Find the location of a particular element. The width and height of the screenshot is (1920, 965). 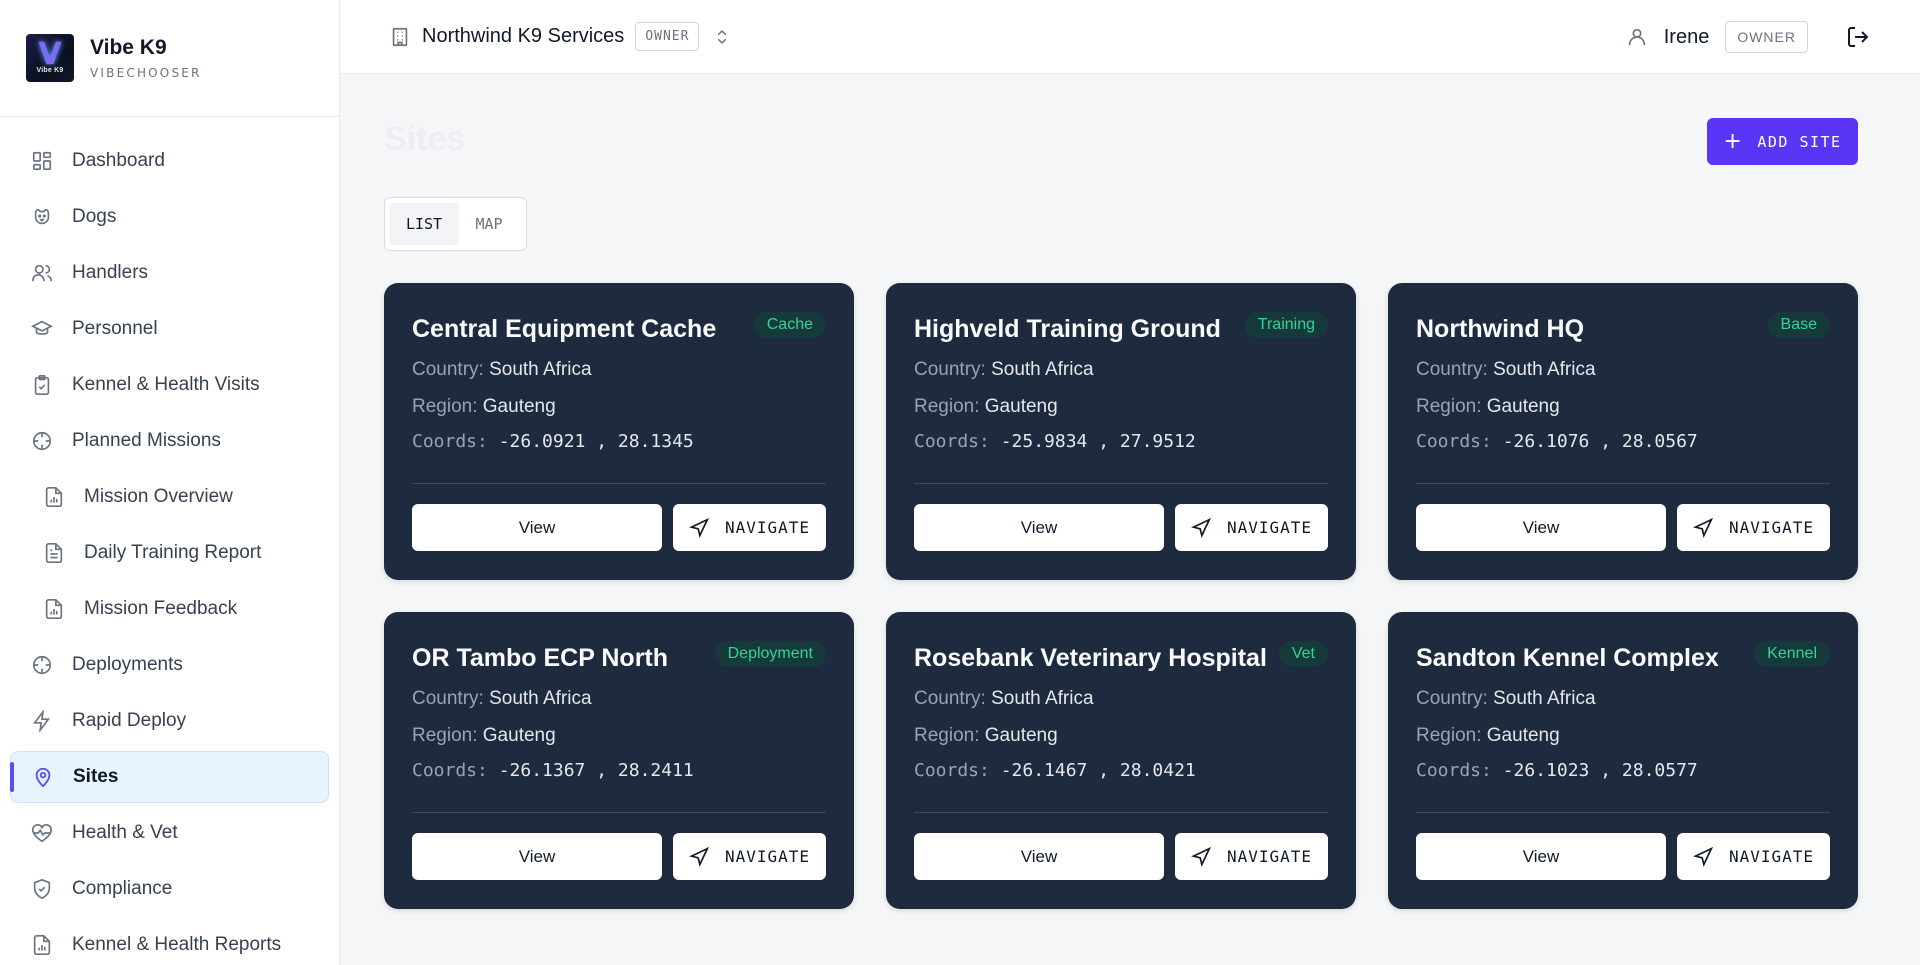

brand: V Vibe K9 Vibe K9 VIBECHOOSER is located at coordinates (169, 58).